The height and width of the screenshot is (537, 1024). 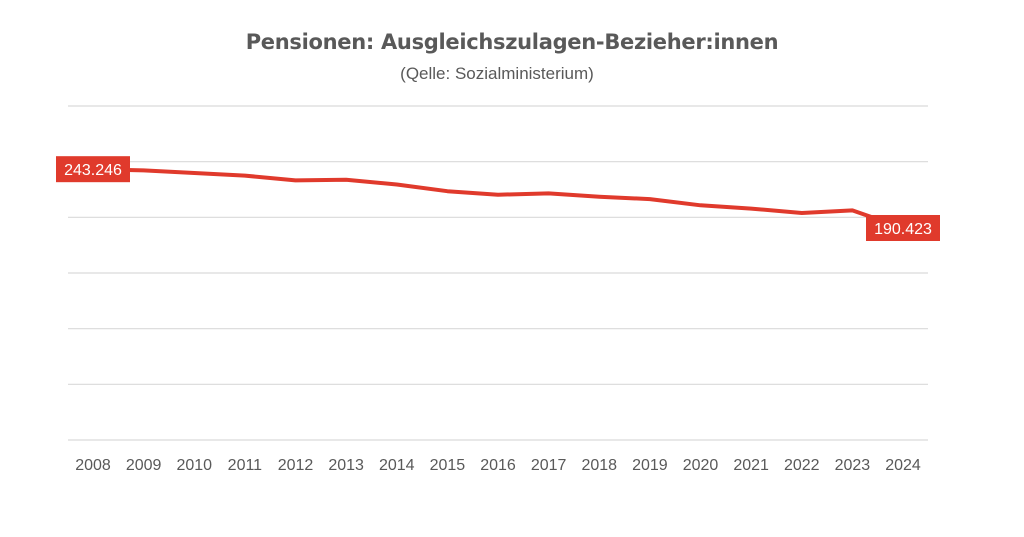 What do you see at coordinates (751, 465) in the screenshot?
I see `x-tick-label: 2021` at bounding box center [751, 465].